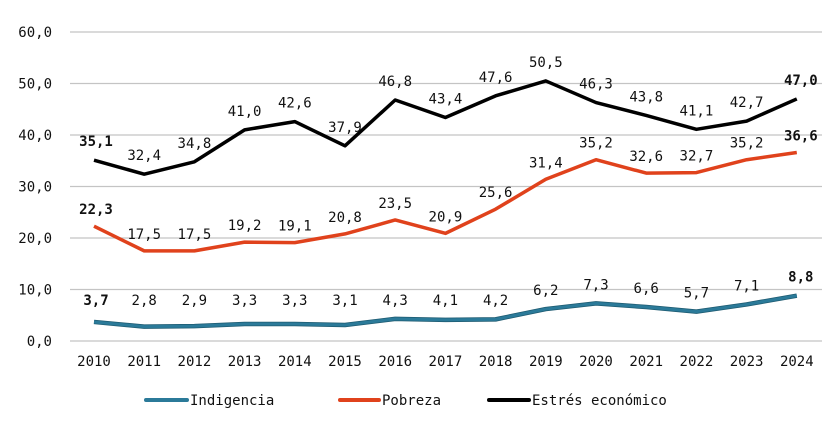 Image resolution: width=832 pixels, height=437 pixels. Describe the element at coordinates (344, 301) in the screenshot. I see `data-label: 3,1` at that location.